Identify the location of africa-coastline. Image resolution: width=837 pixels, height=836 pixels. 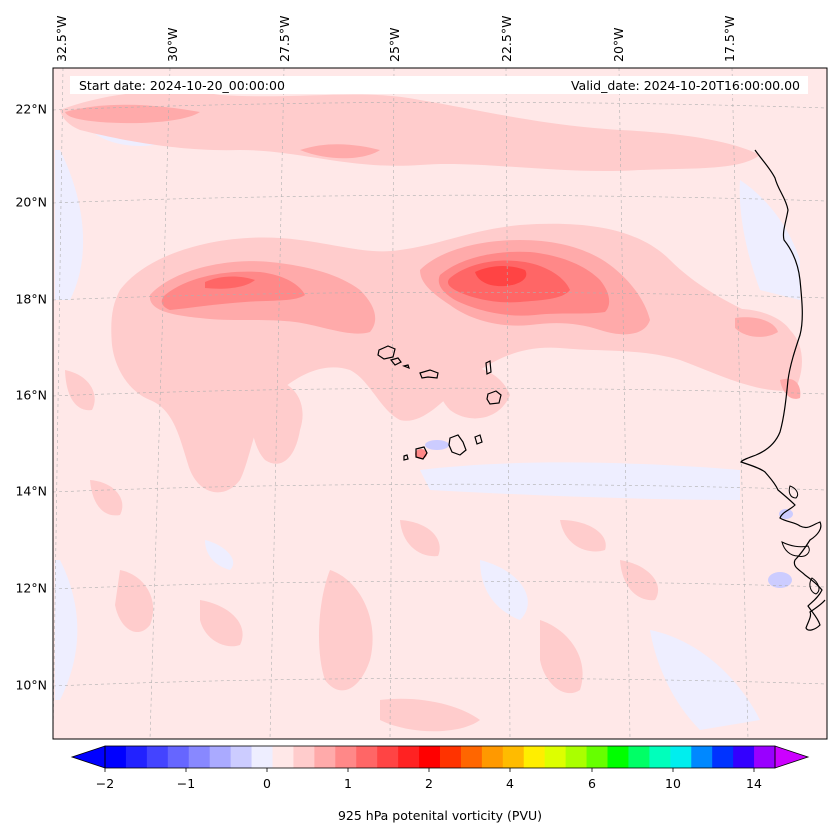
(783, 390).